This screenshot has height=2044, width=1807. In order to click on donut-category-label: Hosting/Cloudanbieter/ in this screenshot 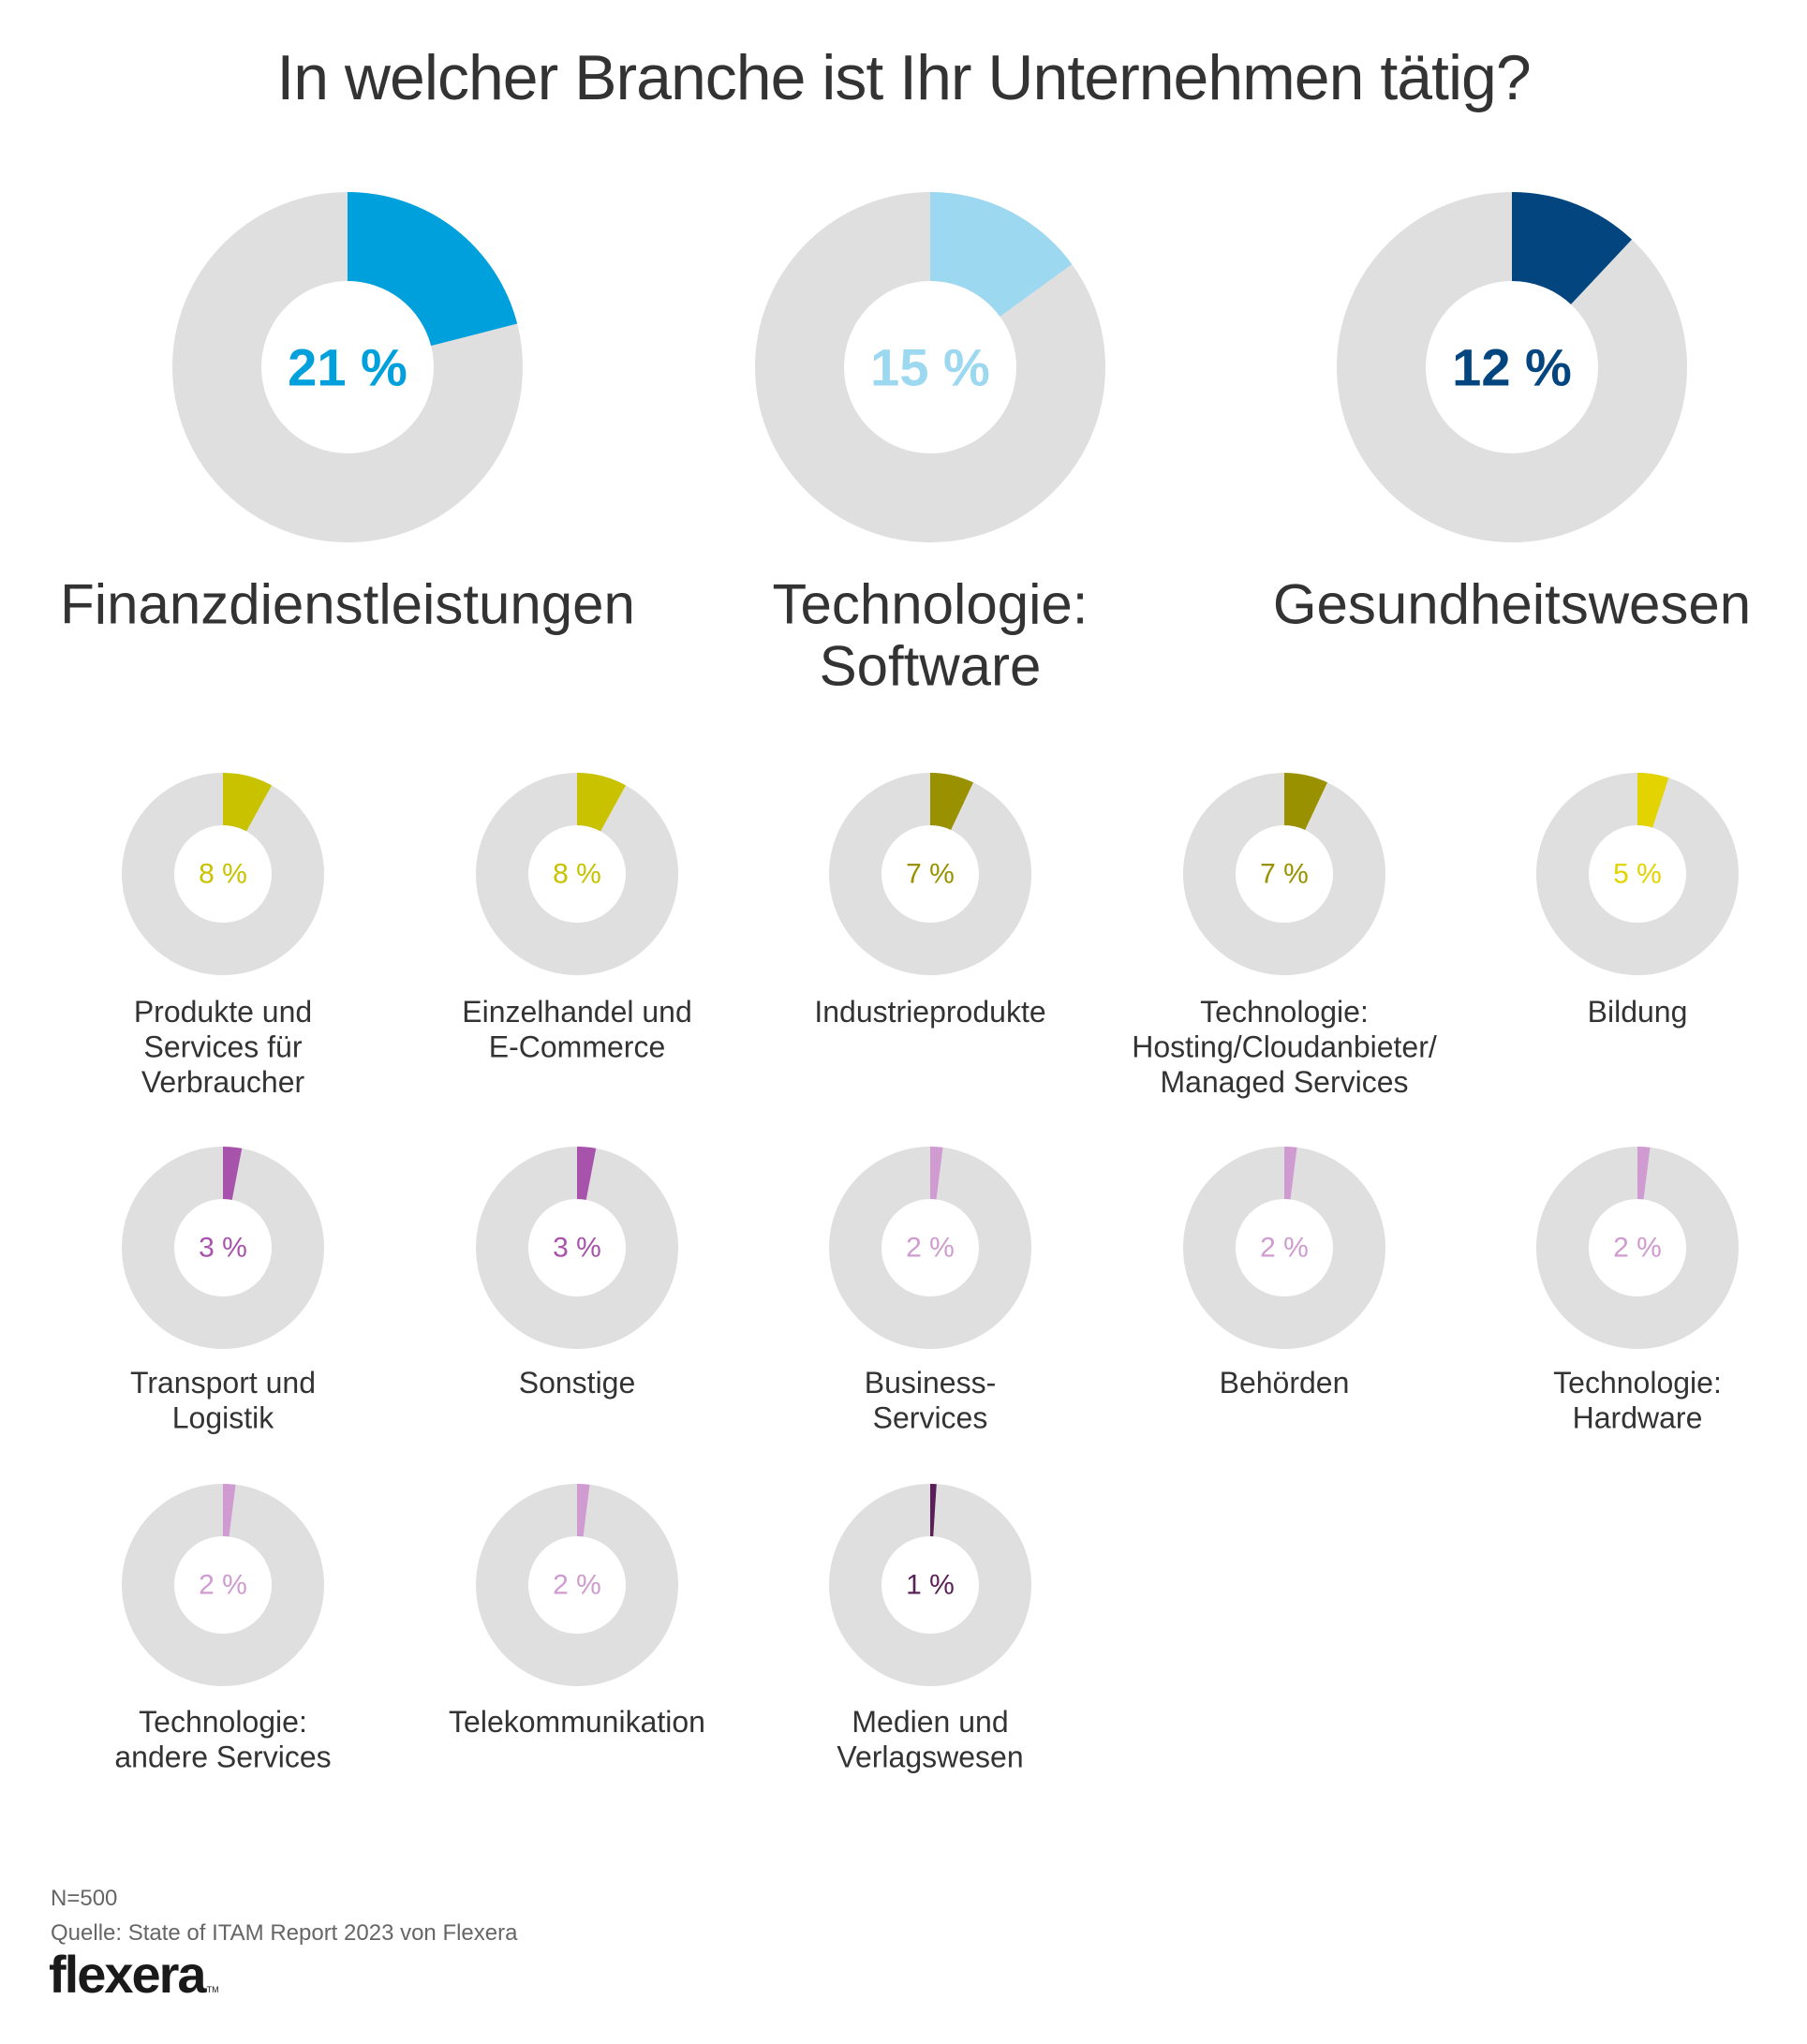, I will do `click(1284, 1047)`.